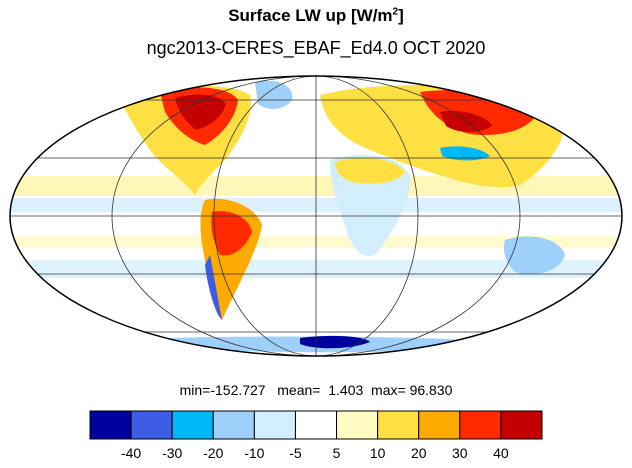 The height and width of the screenshot is (468, 632). What do you see at coordinates (316, 15) in the screenshot?
I see `chart-title: Surface LW up [W/m2]` at bounding box center [316, 15].